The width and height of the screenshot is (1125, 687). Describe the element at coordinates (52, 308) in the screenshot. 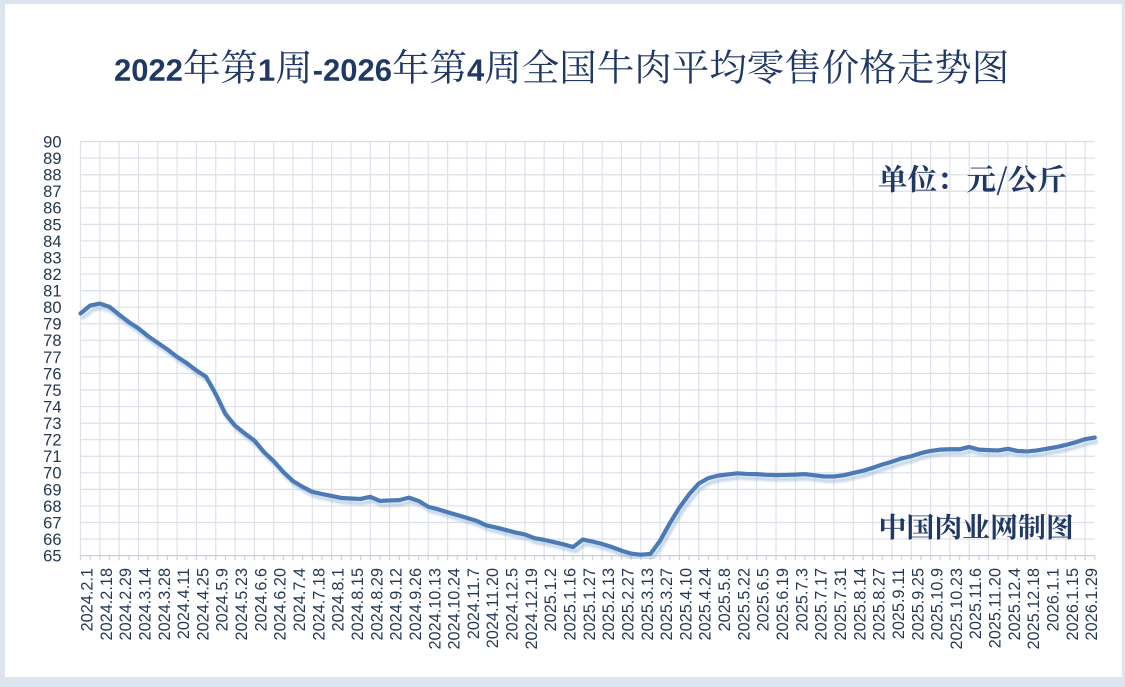

I see `svg-text: 80` at that location.